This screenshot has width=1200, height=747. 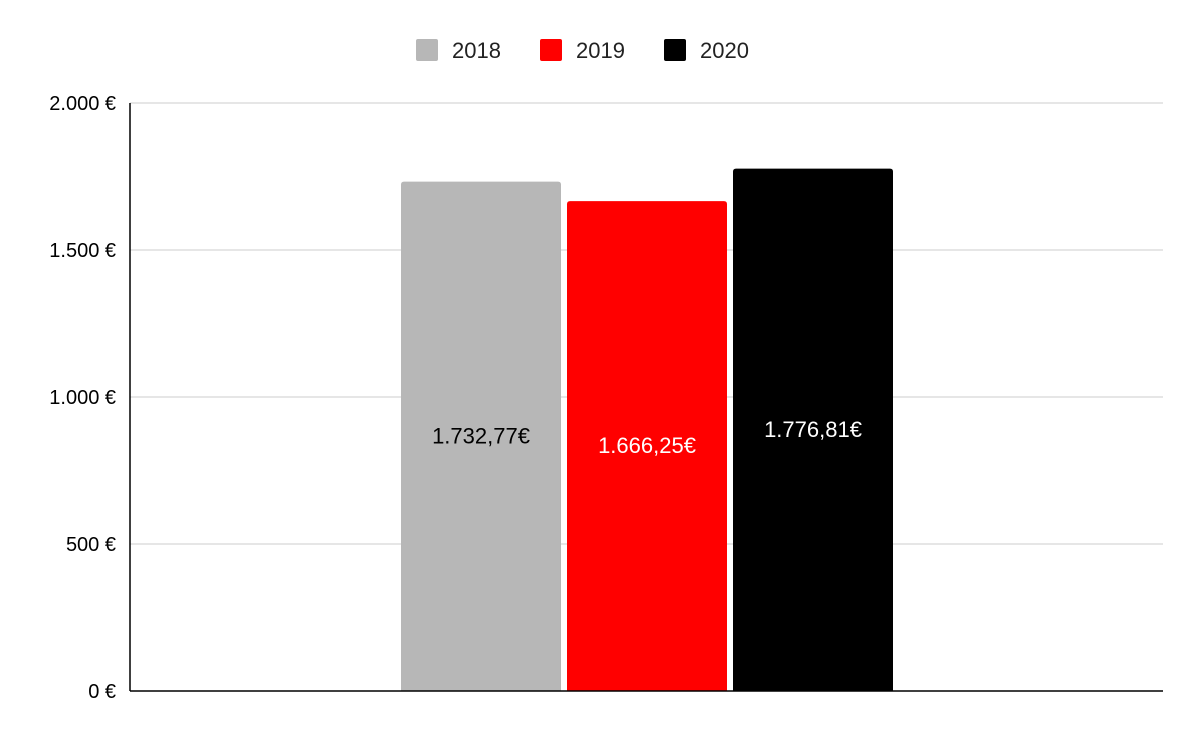 What do you see at coordinates (82, 398) in the screenshot?
I see `y-tick-label: 1.000 €` at bounding box center [82, 398].